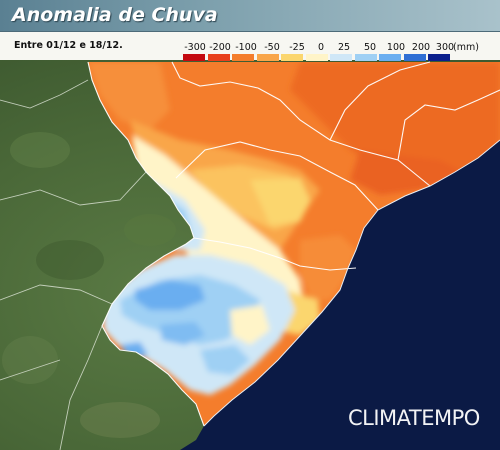  I want to click on climatempo-logo: CLIMATEMPO, so click(414, 418).